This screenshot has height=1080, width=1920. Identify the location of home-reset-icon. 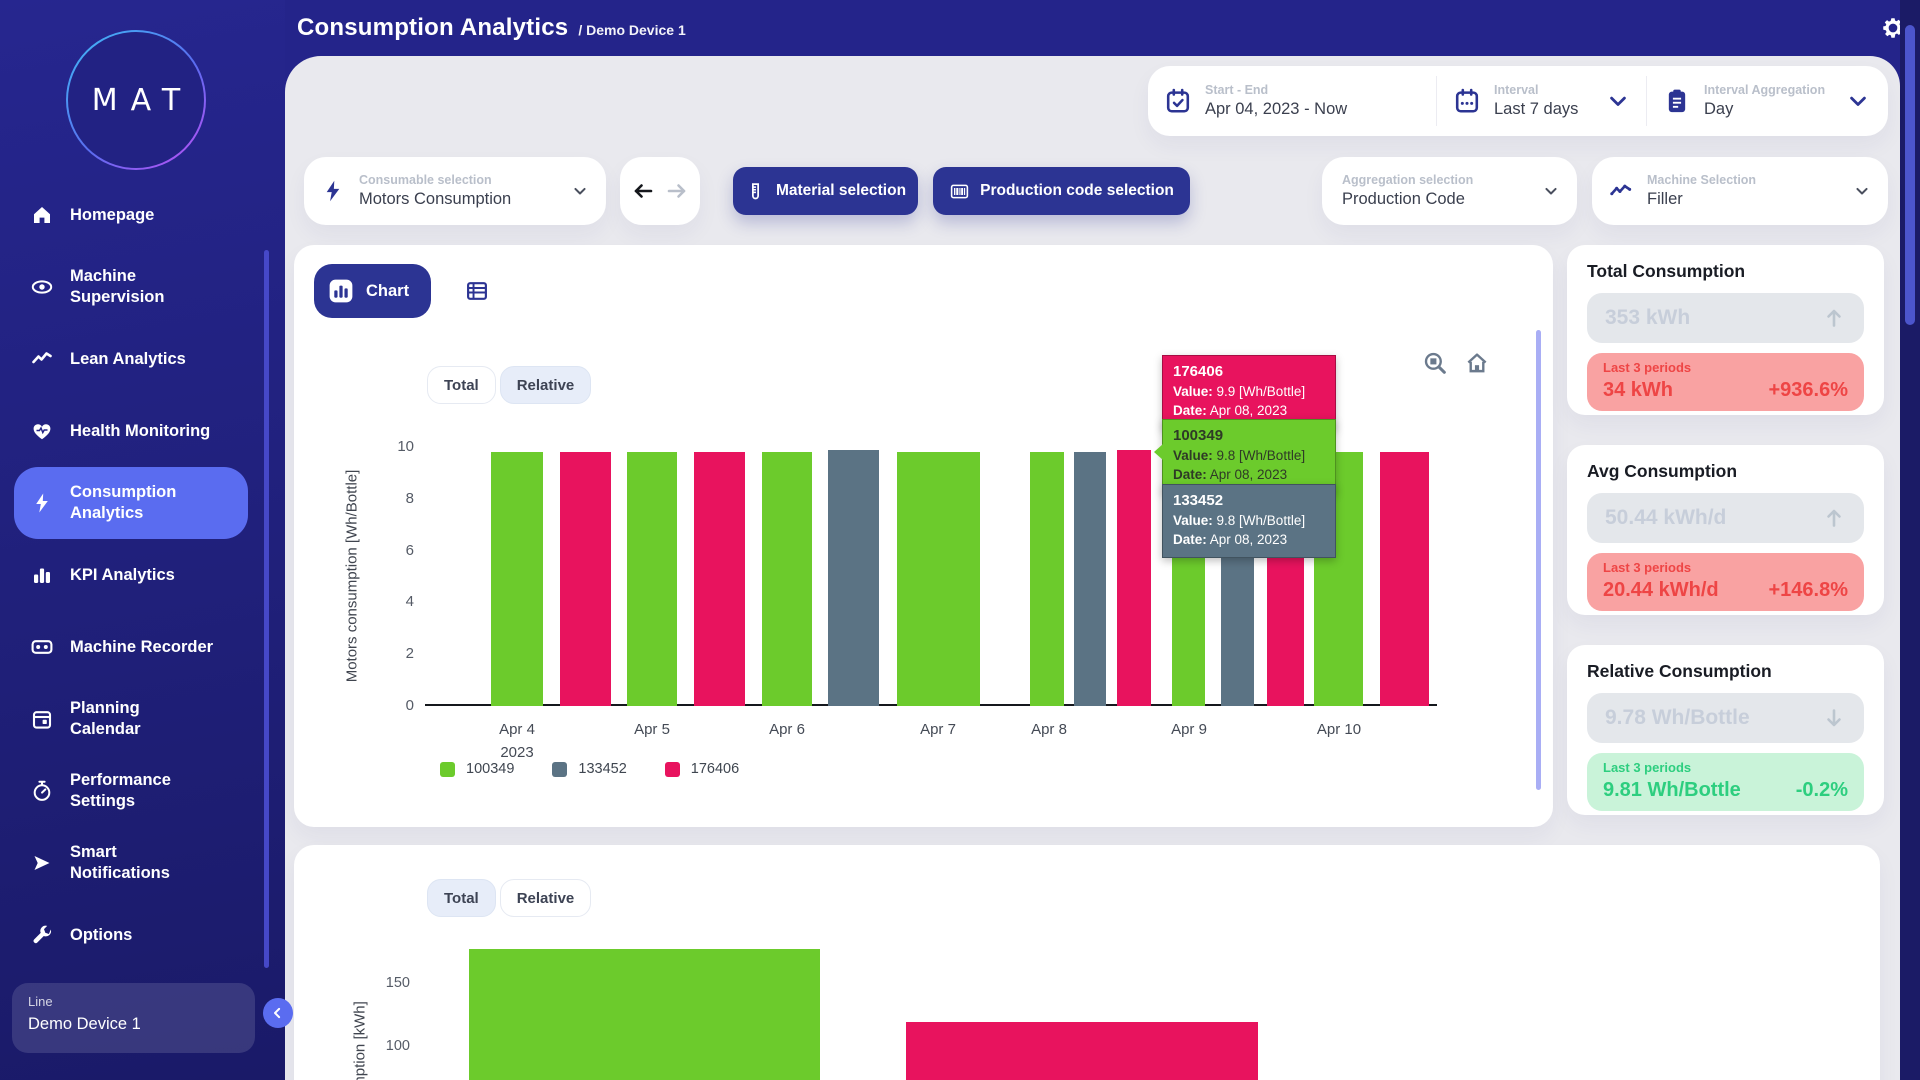
(1477, 363).